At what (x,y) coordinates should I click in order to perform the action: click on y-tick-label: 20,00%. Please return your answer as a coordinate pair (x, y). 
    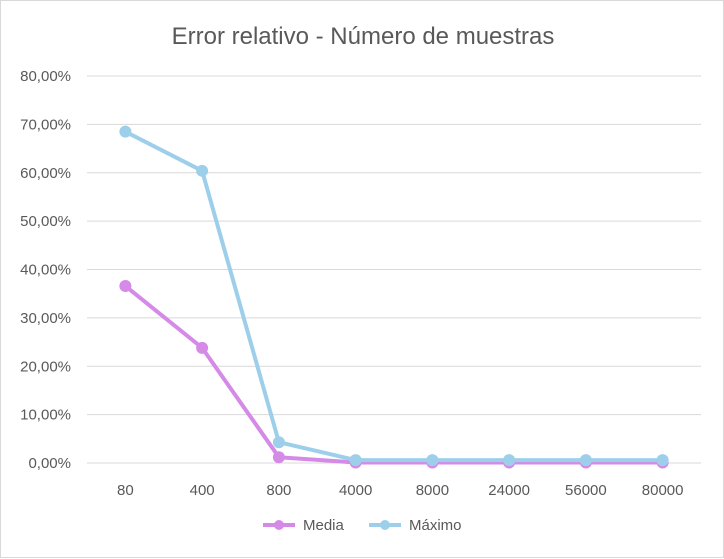
    Looking at the image, I should click on (45, 366).